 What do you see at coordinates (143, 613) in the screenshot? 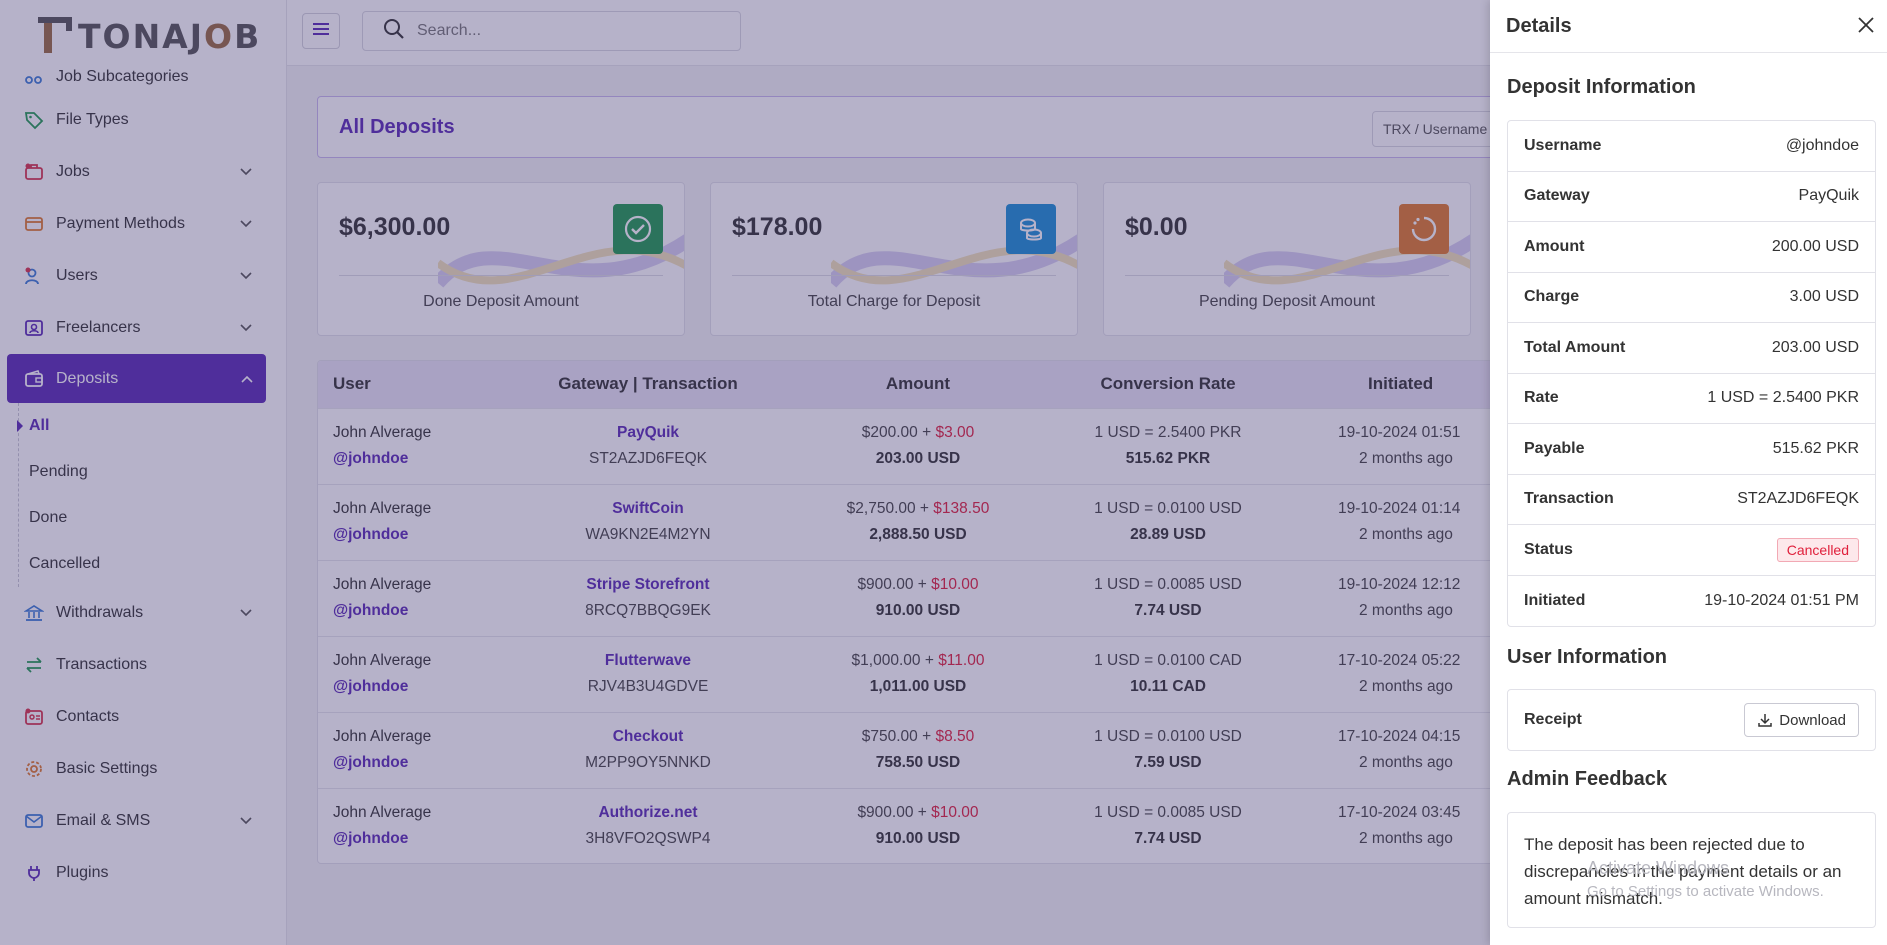
I see `sidebar-item-withdrawals: Withdrawals` at bounding box center [143, 613].